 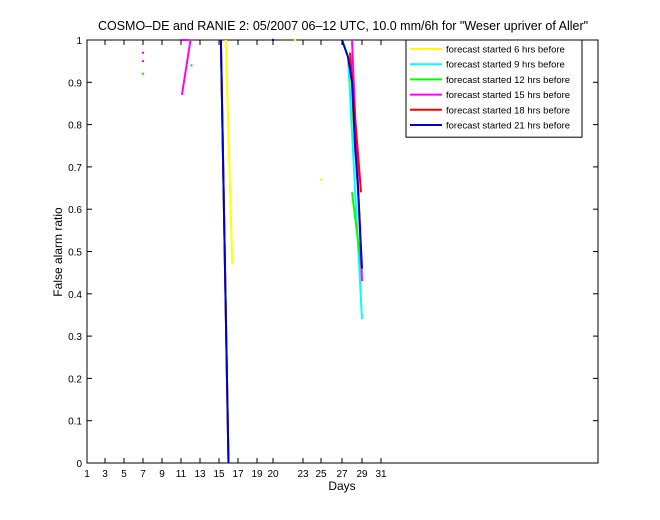 What do you see at coordinates (75, 295) in the screenshot?
I see `y-tick-label: 0.4` at bounding box center [75, 295].